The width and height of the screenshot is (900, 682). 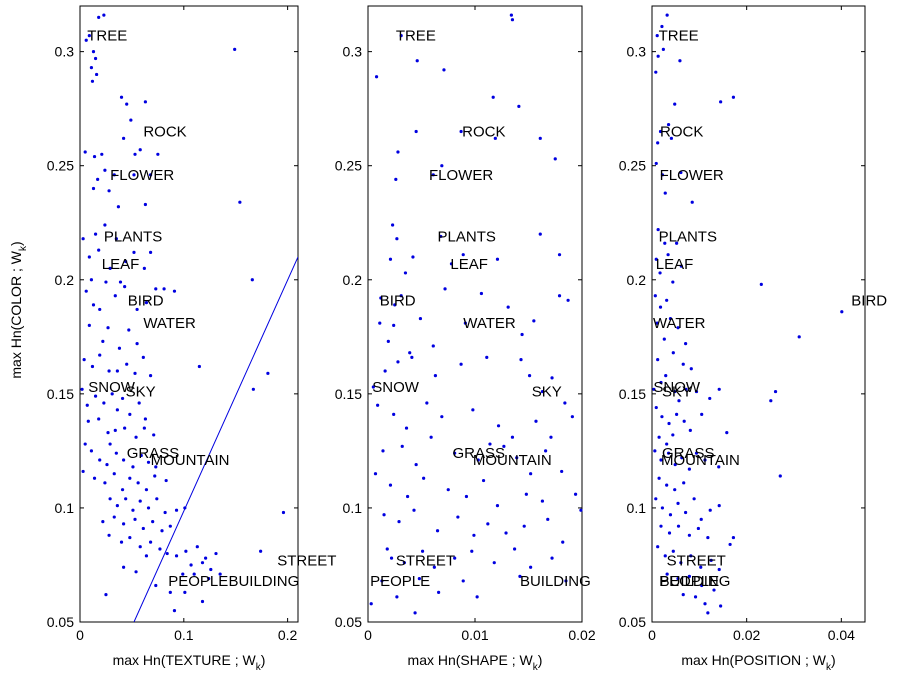 What do you see at coordinates (479, 453) in the screenshot?
I see `point-label: GRASS` at bounding box center [479, 453].